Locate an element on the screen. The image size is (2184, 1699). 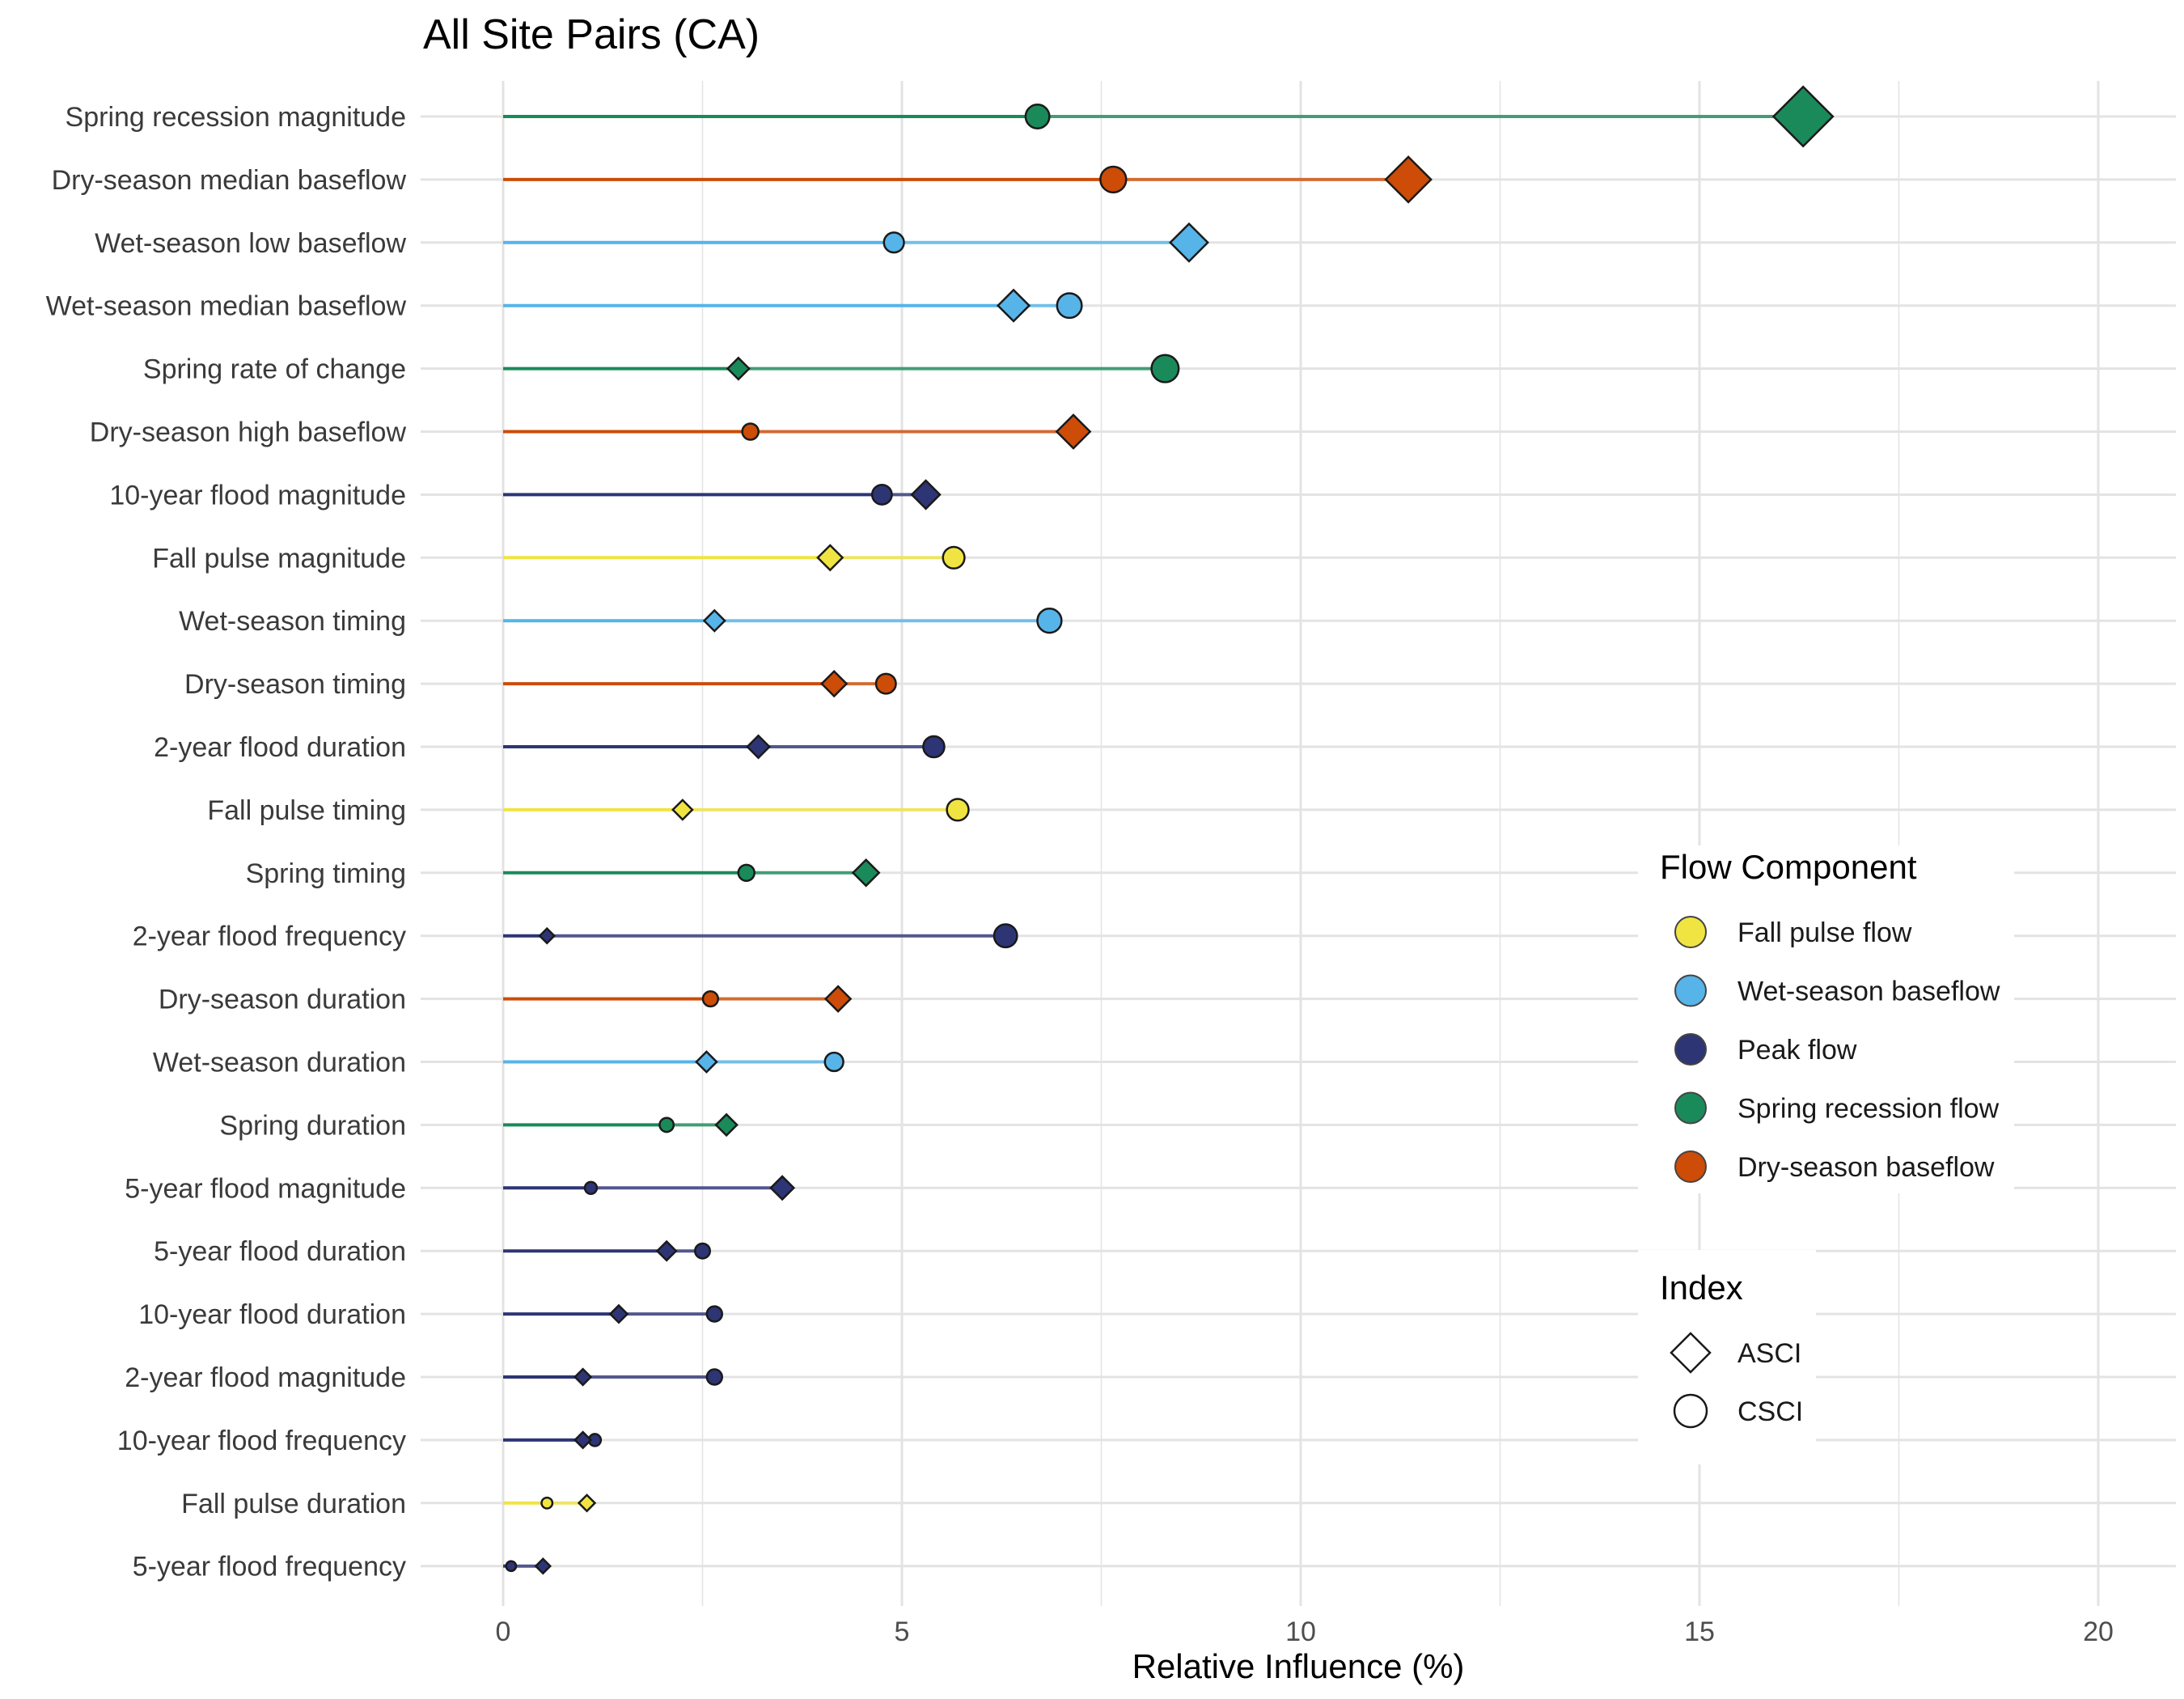
x-tick-label: 5 is located at coordinates (903, 1631).